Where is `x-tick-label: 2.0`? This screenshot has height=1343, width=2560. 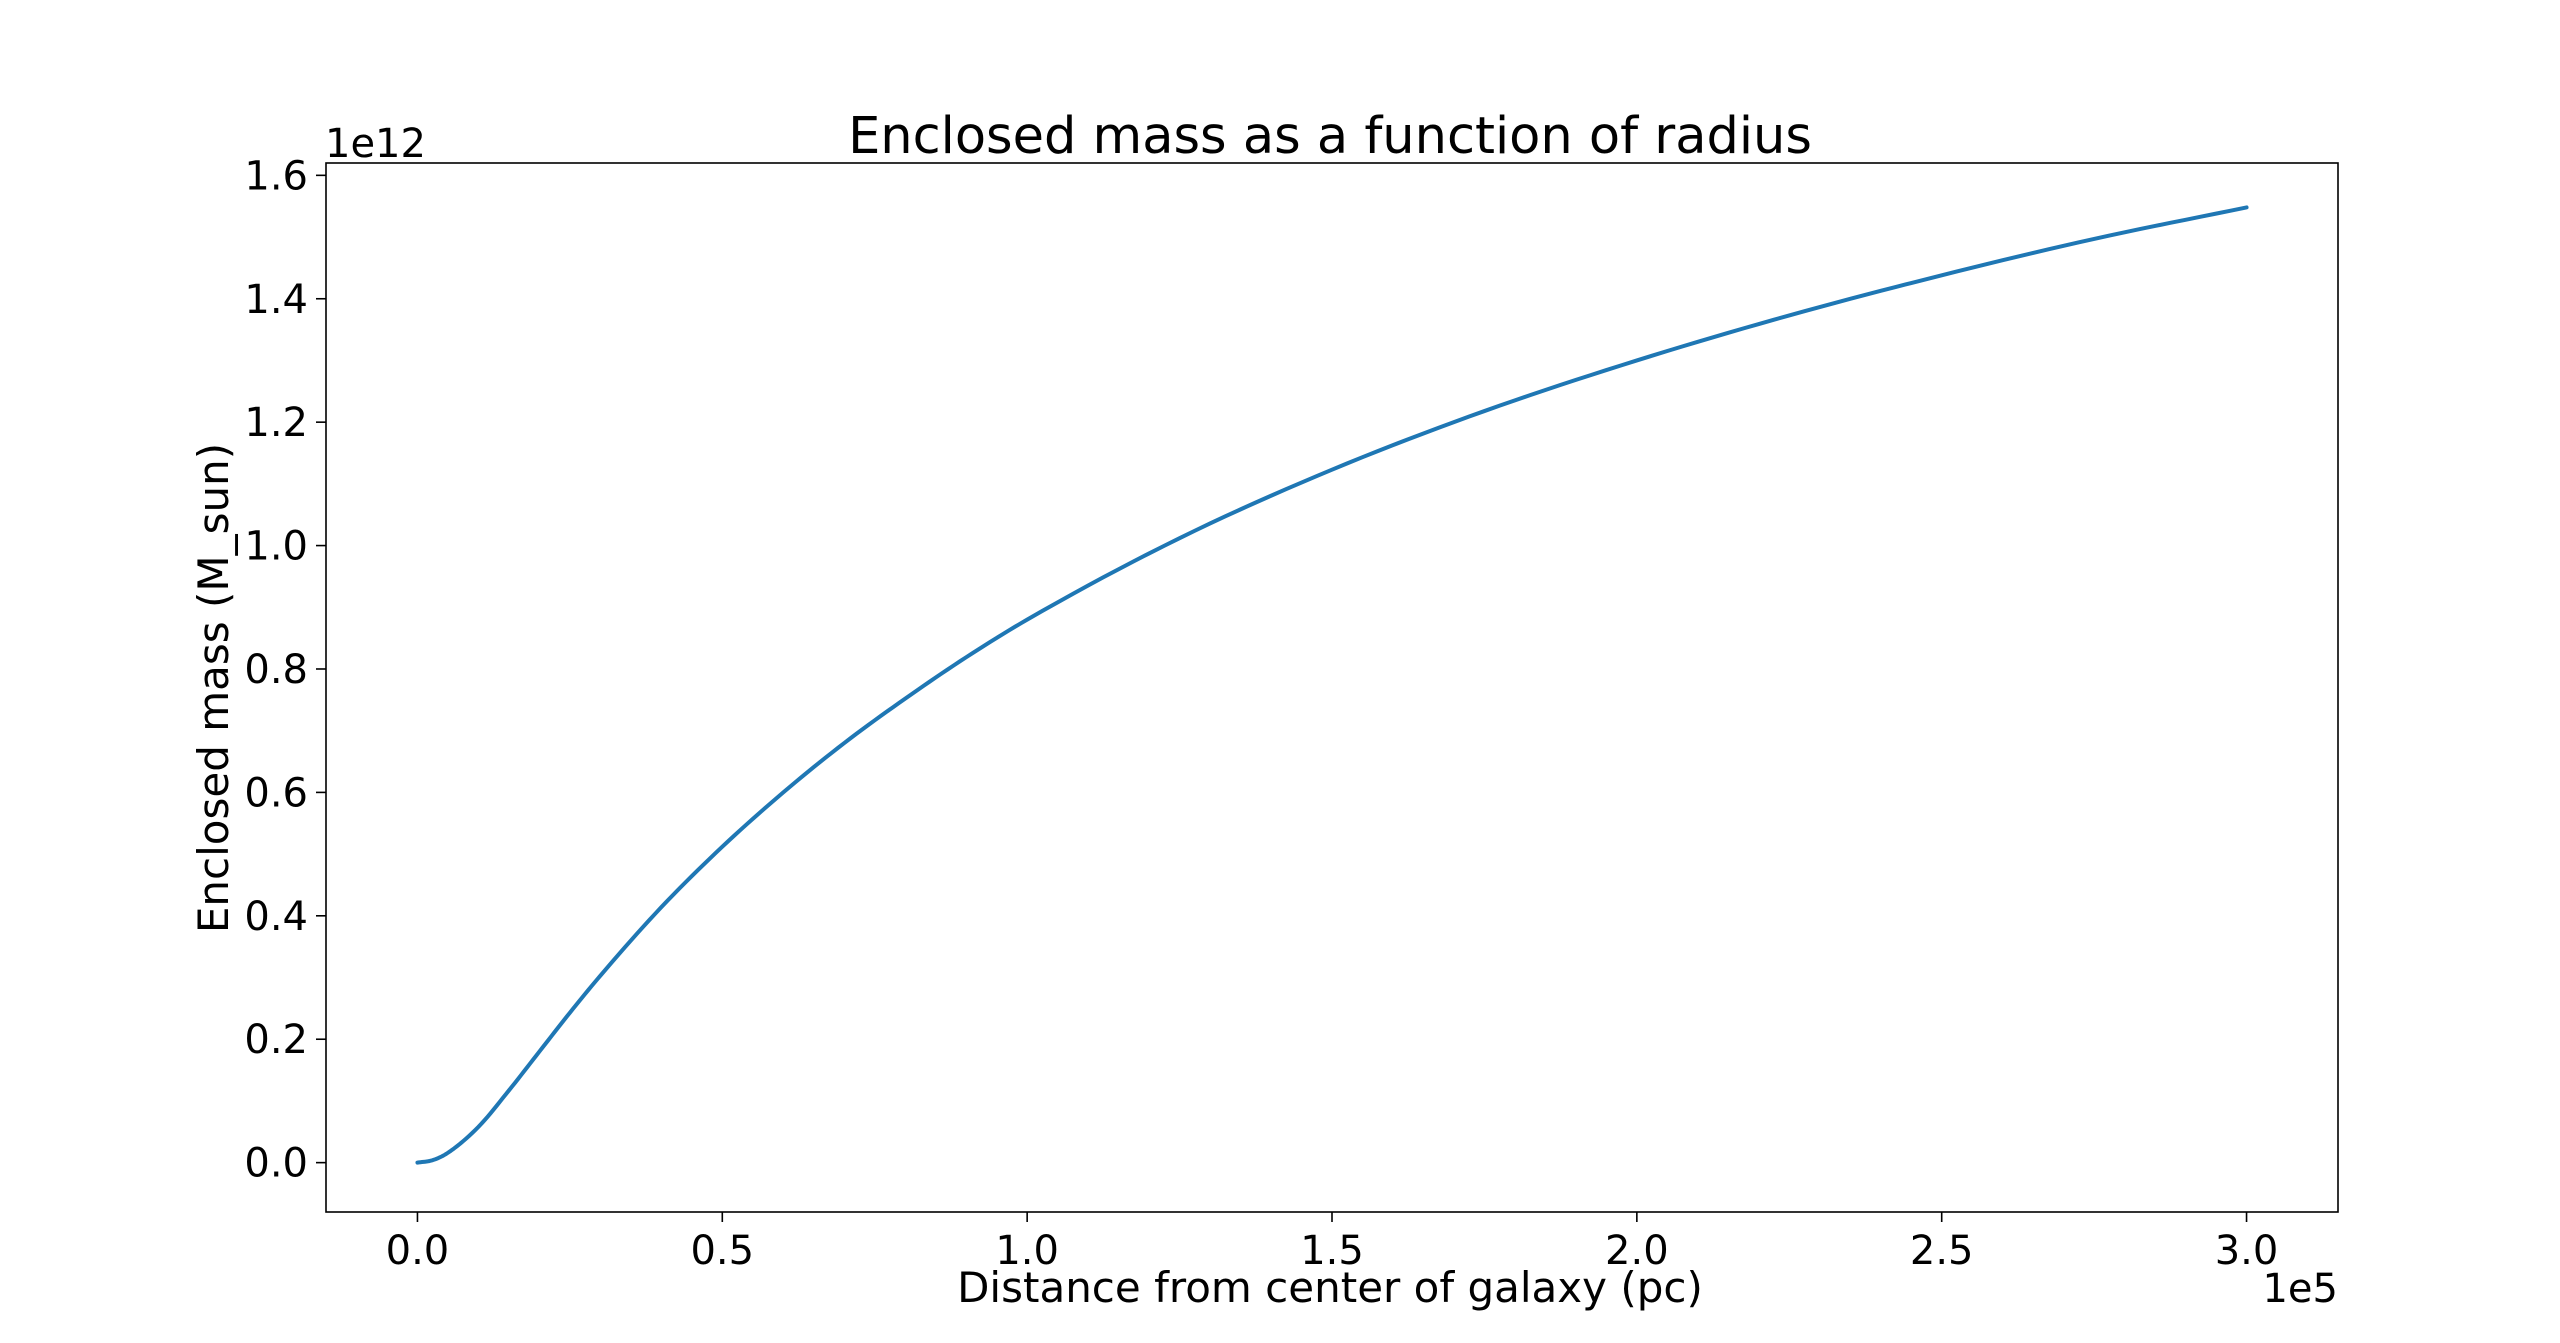 x-tick-label: 2.0 is located at coordinates (1637, 1251).